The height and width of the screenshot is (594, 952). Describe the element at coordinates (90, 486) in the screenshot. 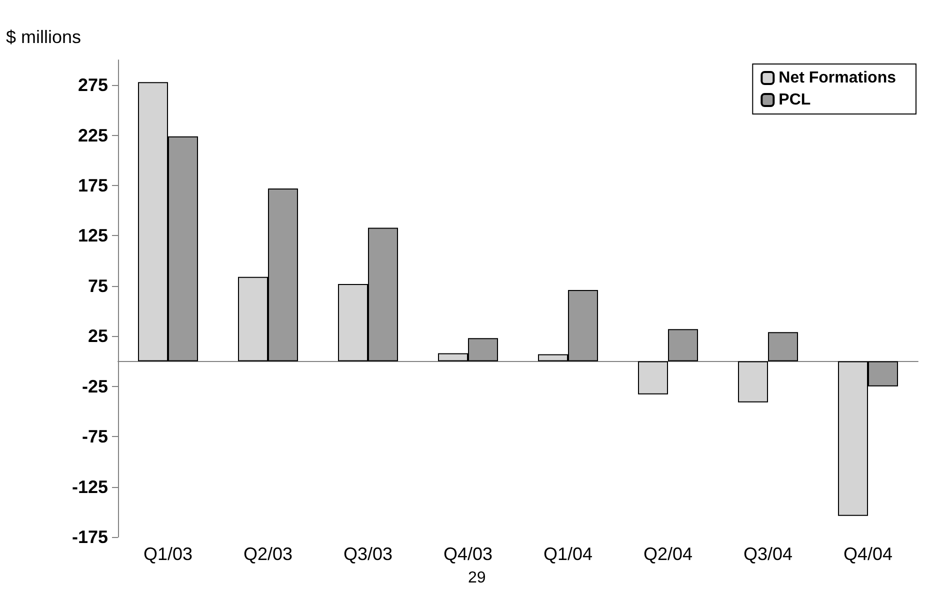

I see `y-tick-label: -125` at that location.